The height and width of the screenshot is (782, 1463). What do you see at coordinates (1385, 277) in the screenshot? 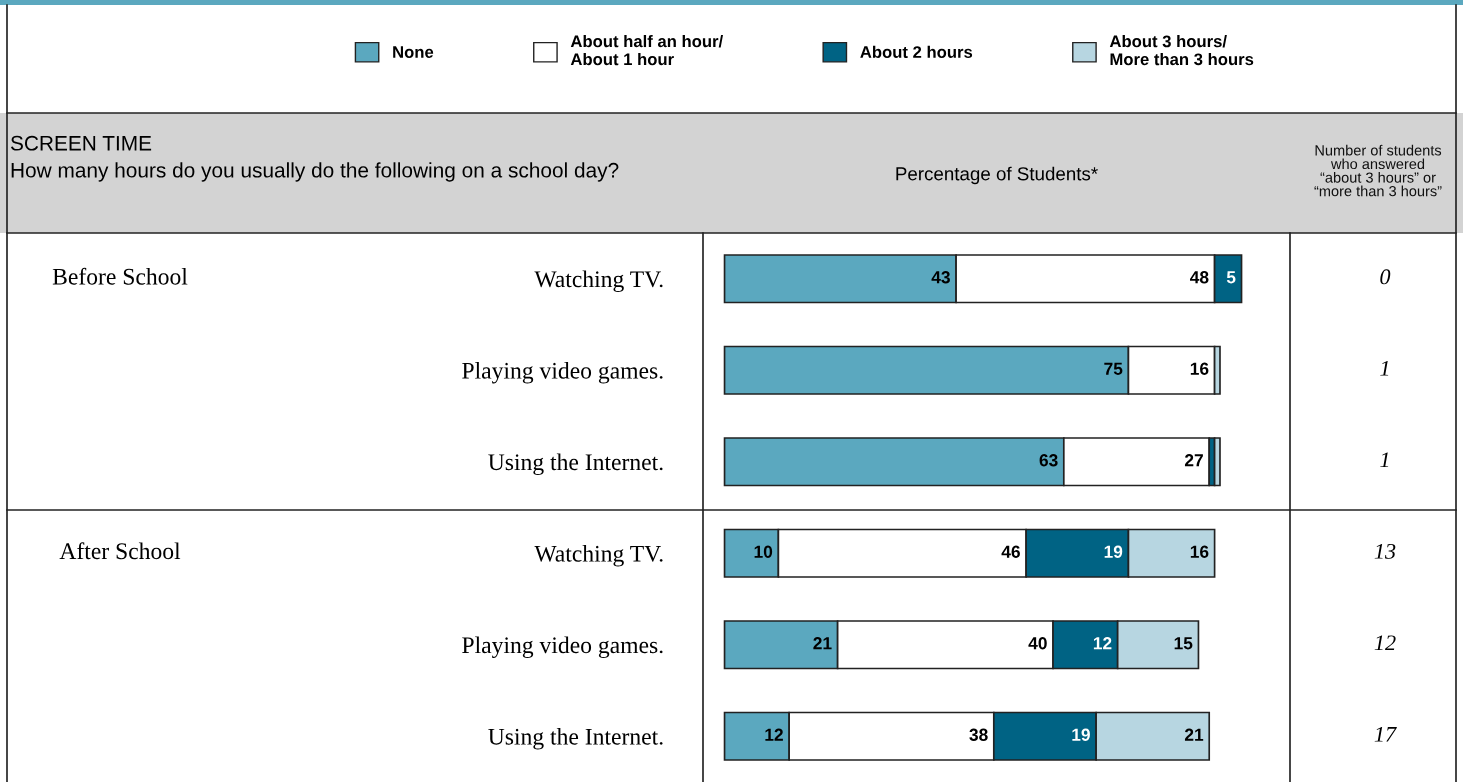
I see `text: 0` at bounding box center [1385, 277].